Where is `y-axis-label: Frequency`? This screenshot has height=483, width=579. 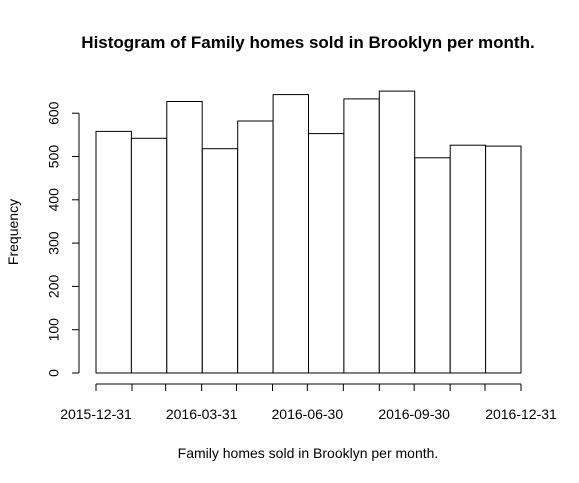
y-axis-label: Frequency is located at coordinates (13, 232).